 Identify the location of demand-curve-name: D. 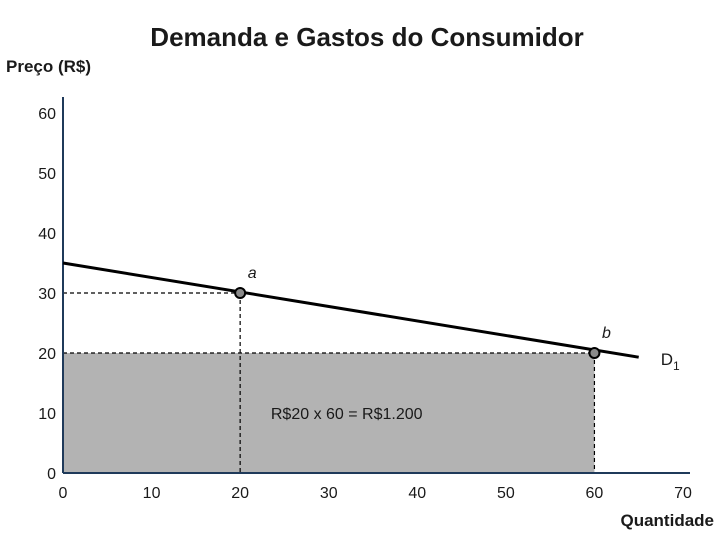
(667, 359).